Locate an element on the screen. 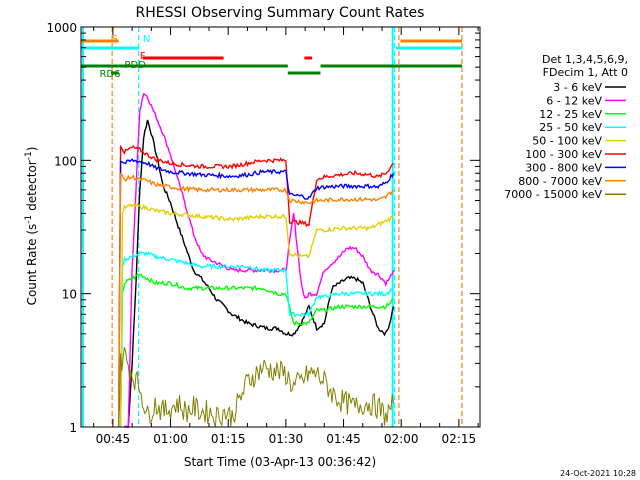 This screenshot has height=480, width=640. annotation-label: S is located at coordinates (115, 39).